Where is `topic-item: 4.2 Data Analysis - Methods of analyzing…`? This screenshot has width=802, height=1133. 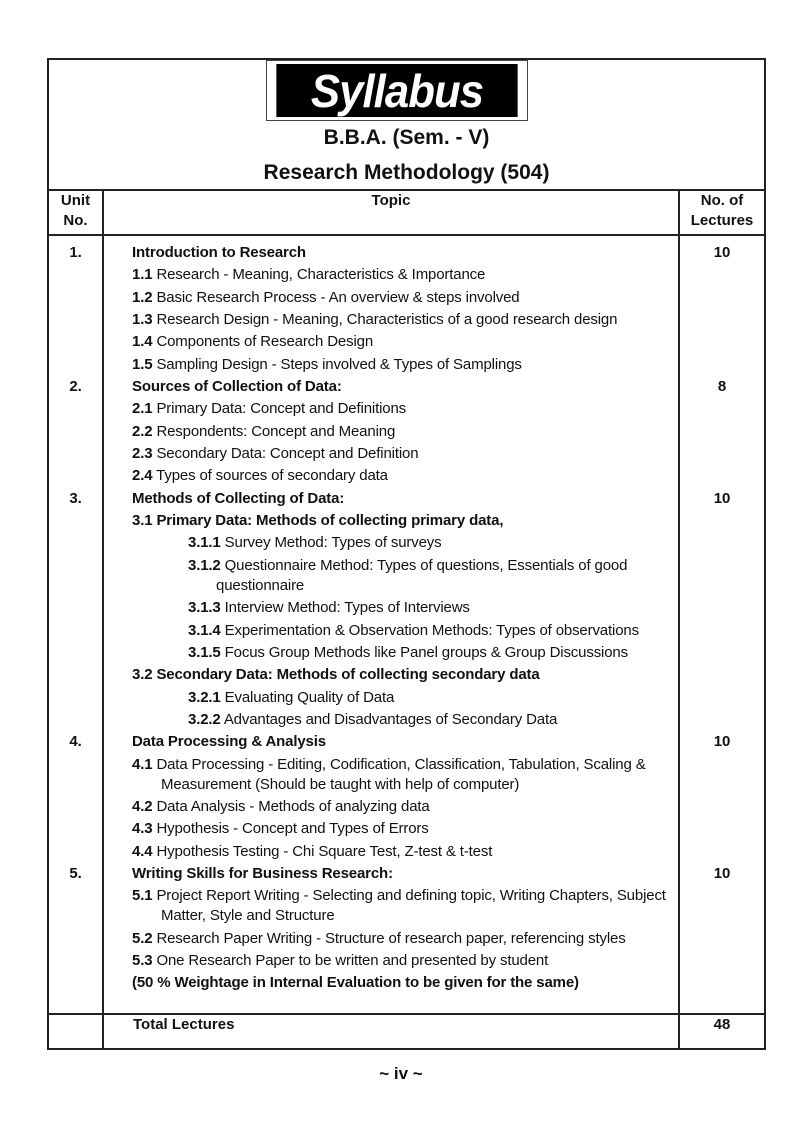
topic-item: 4.2 Data Analysis - Methods of analyzing… is located at coordinates (406, 808).